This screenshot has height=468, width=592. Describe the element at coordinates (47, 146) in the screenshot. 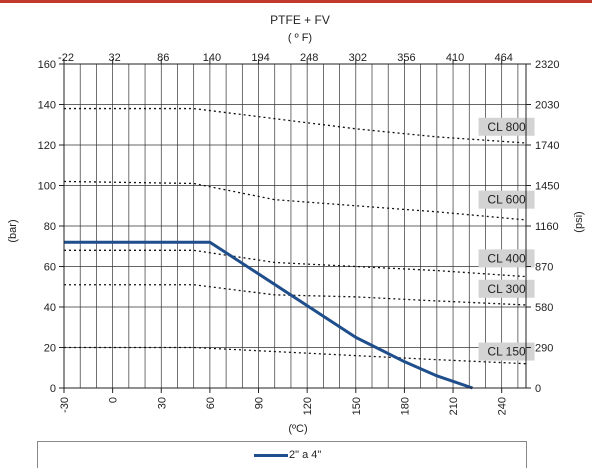

I see `left-tick-label: 120` at that location.